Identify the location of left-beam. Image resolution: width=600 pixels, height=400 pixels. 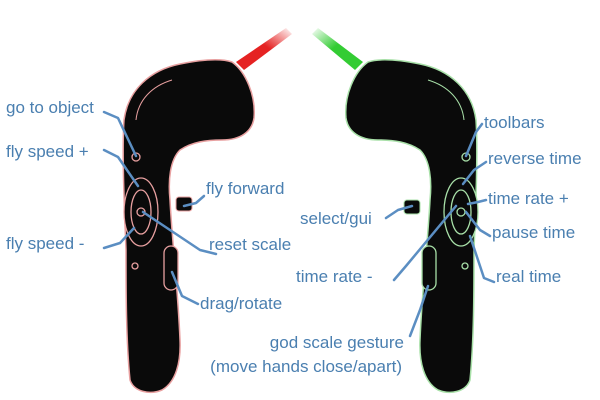
(264, 49).